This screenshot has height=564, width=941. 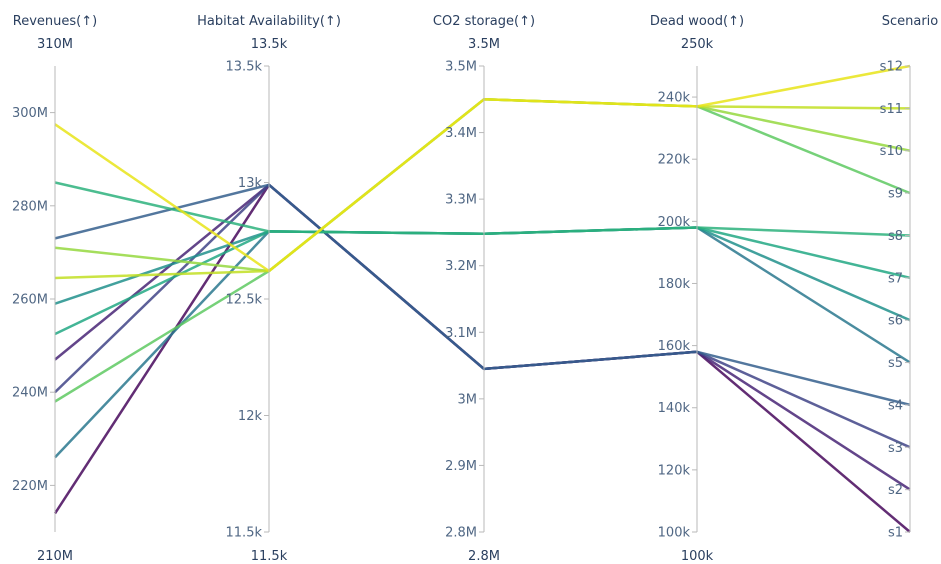 I want to click on tick-label: 240k, so click(x=674, y=98).